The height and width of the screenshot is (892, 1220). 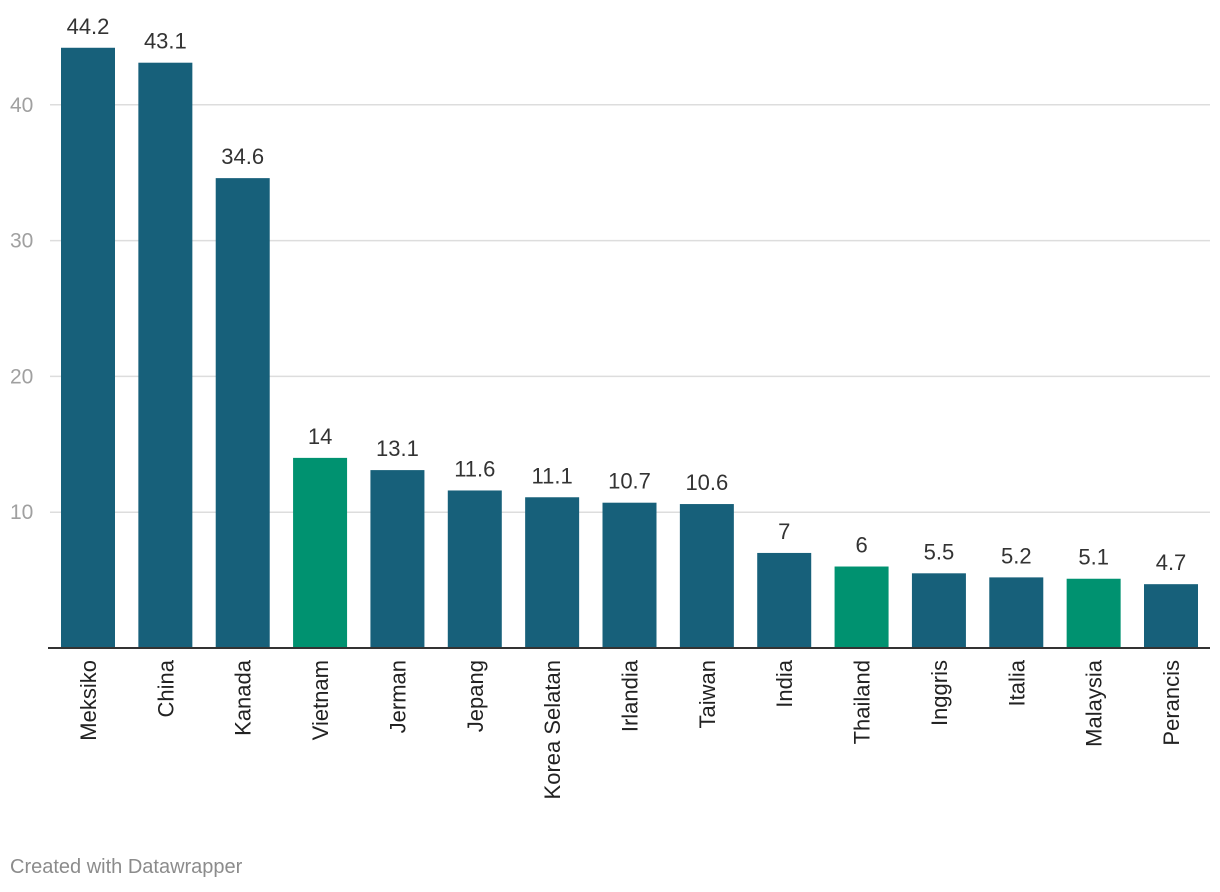 What do you see at coordinates (397, 696) in the screenshot?
I see `category-label: Jerman` at bounding box center [397, 696].